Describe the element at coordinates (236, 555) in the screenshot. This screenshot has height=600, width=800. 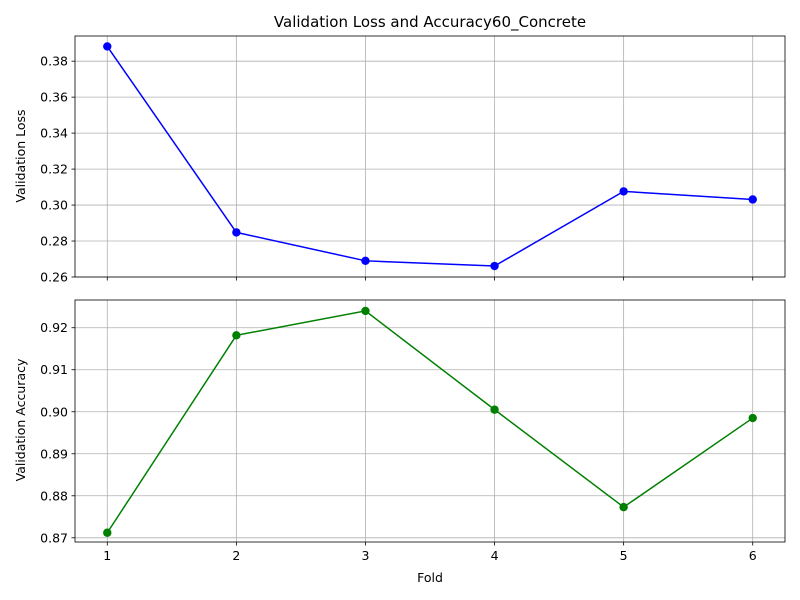
I see `accuracy-x-tick-label: 2` at that location.